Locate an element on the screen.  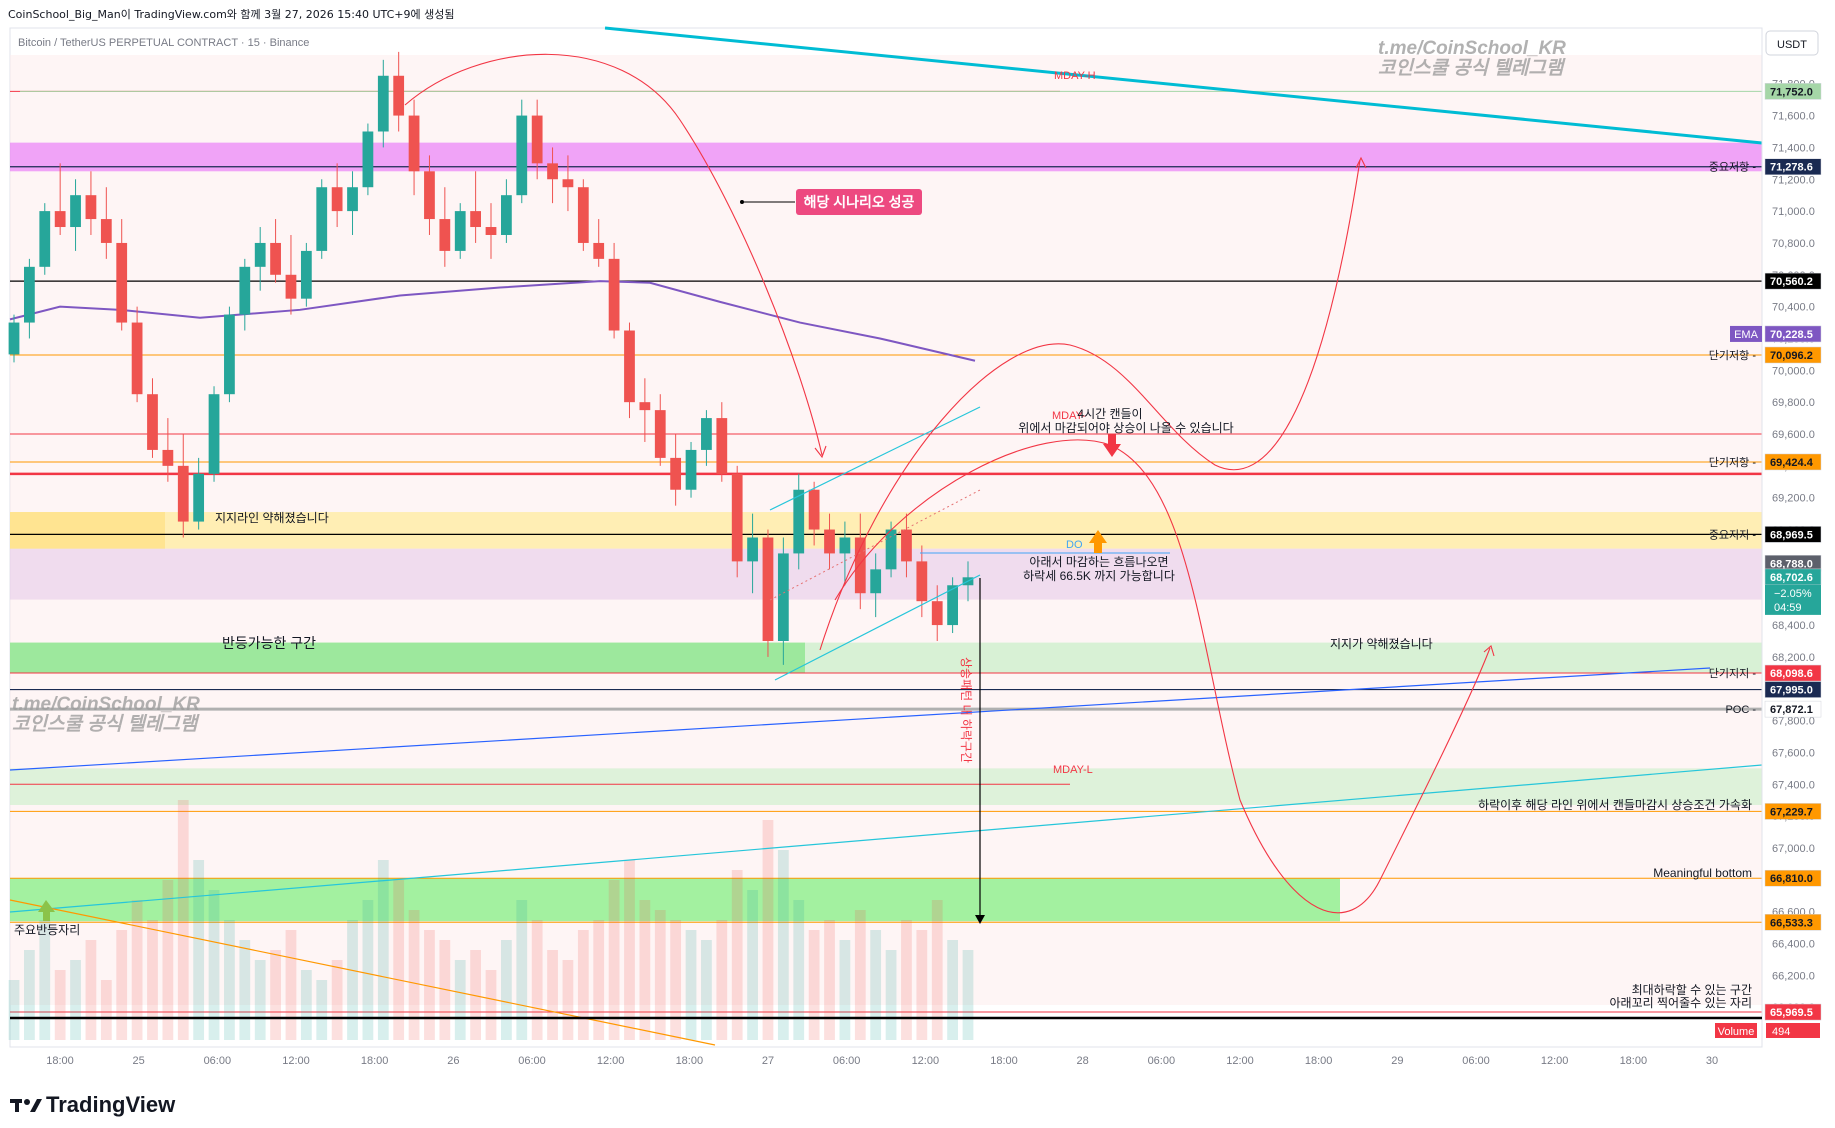
teal-uptrend-line is located at coordinates (886, 838).